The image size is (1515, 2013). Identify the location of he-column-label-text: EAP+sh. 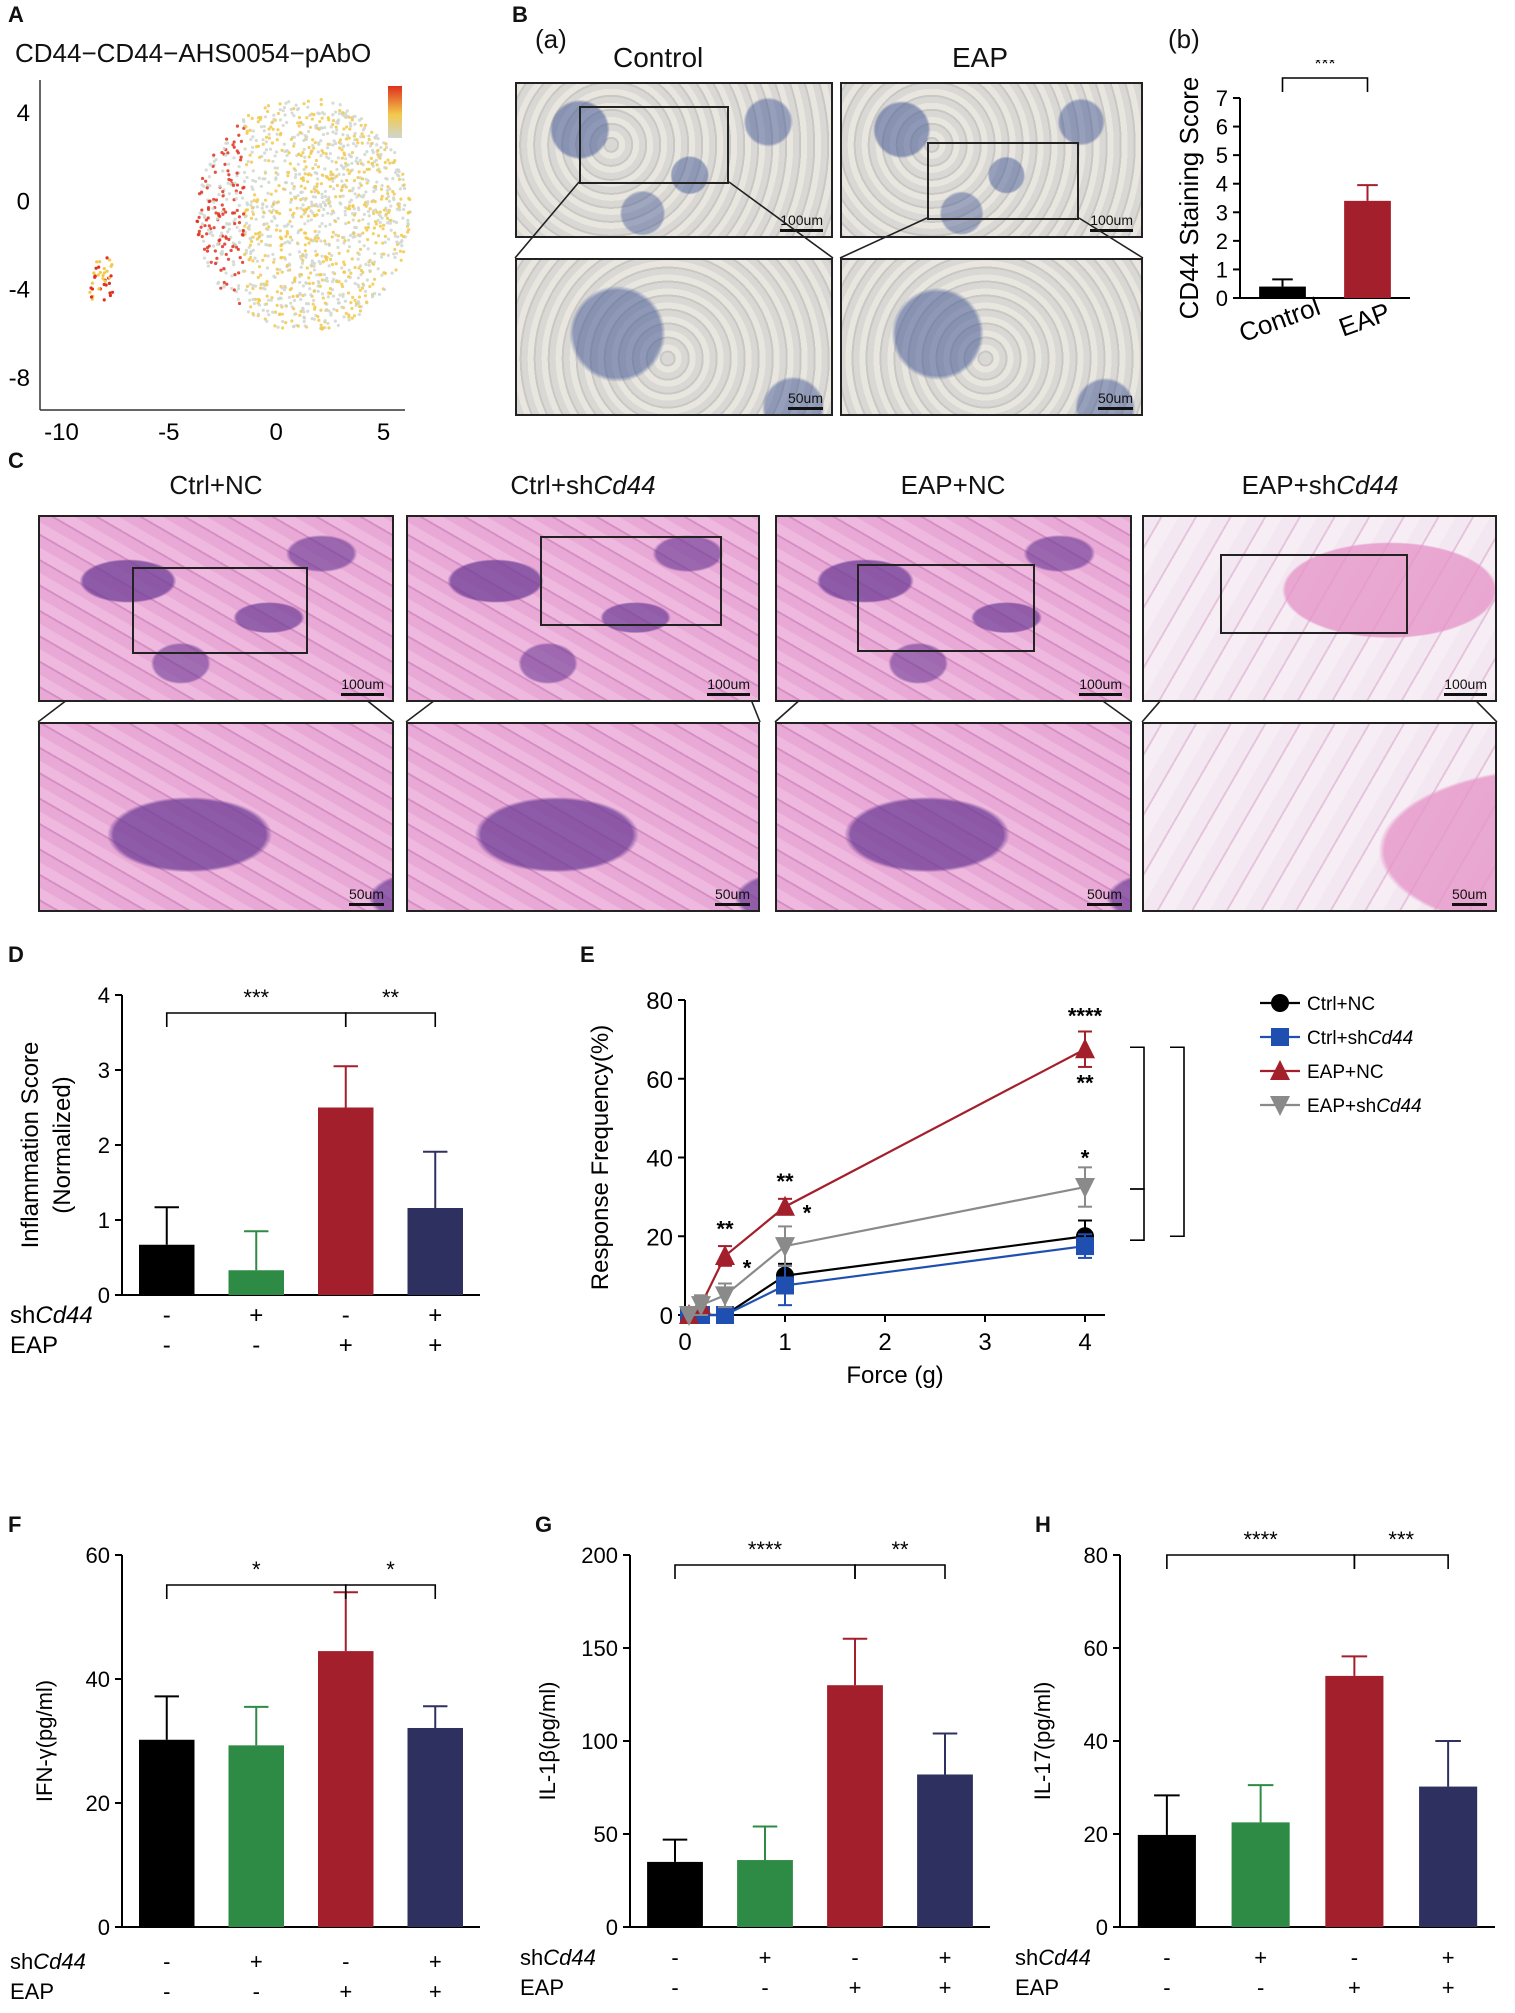
(1289, 485).